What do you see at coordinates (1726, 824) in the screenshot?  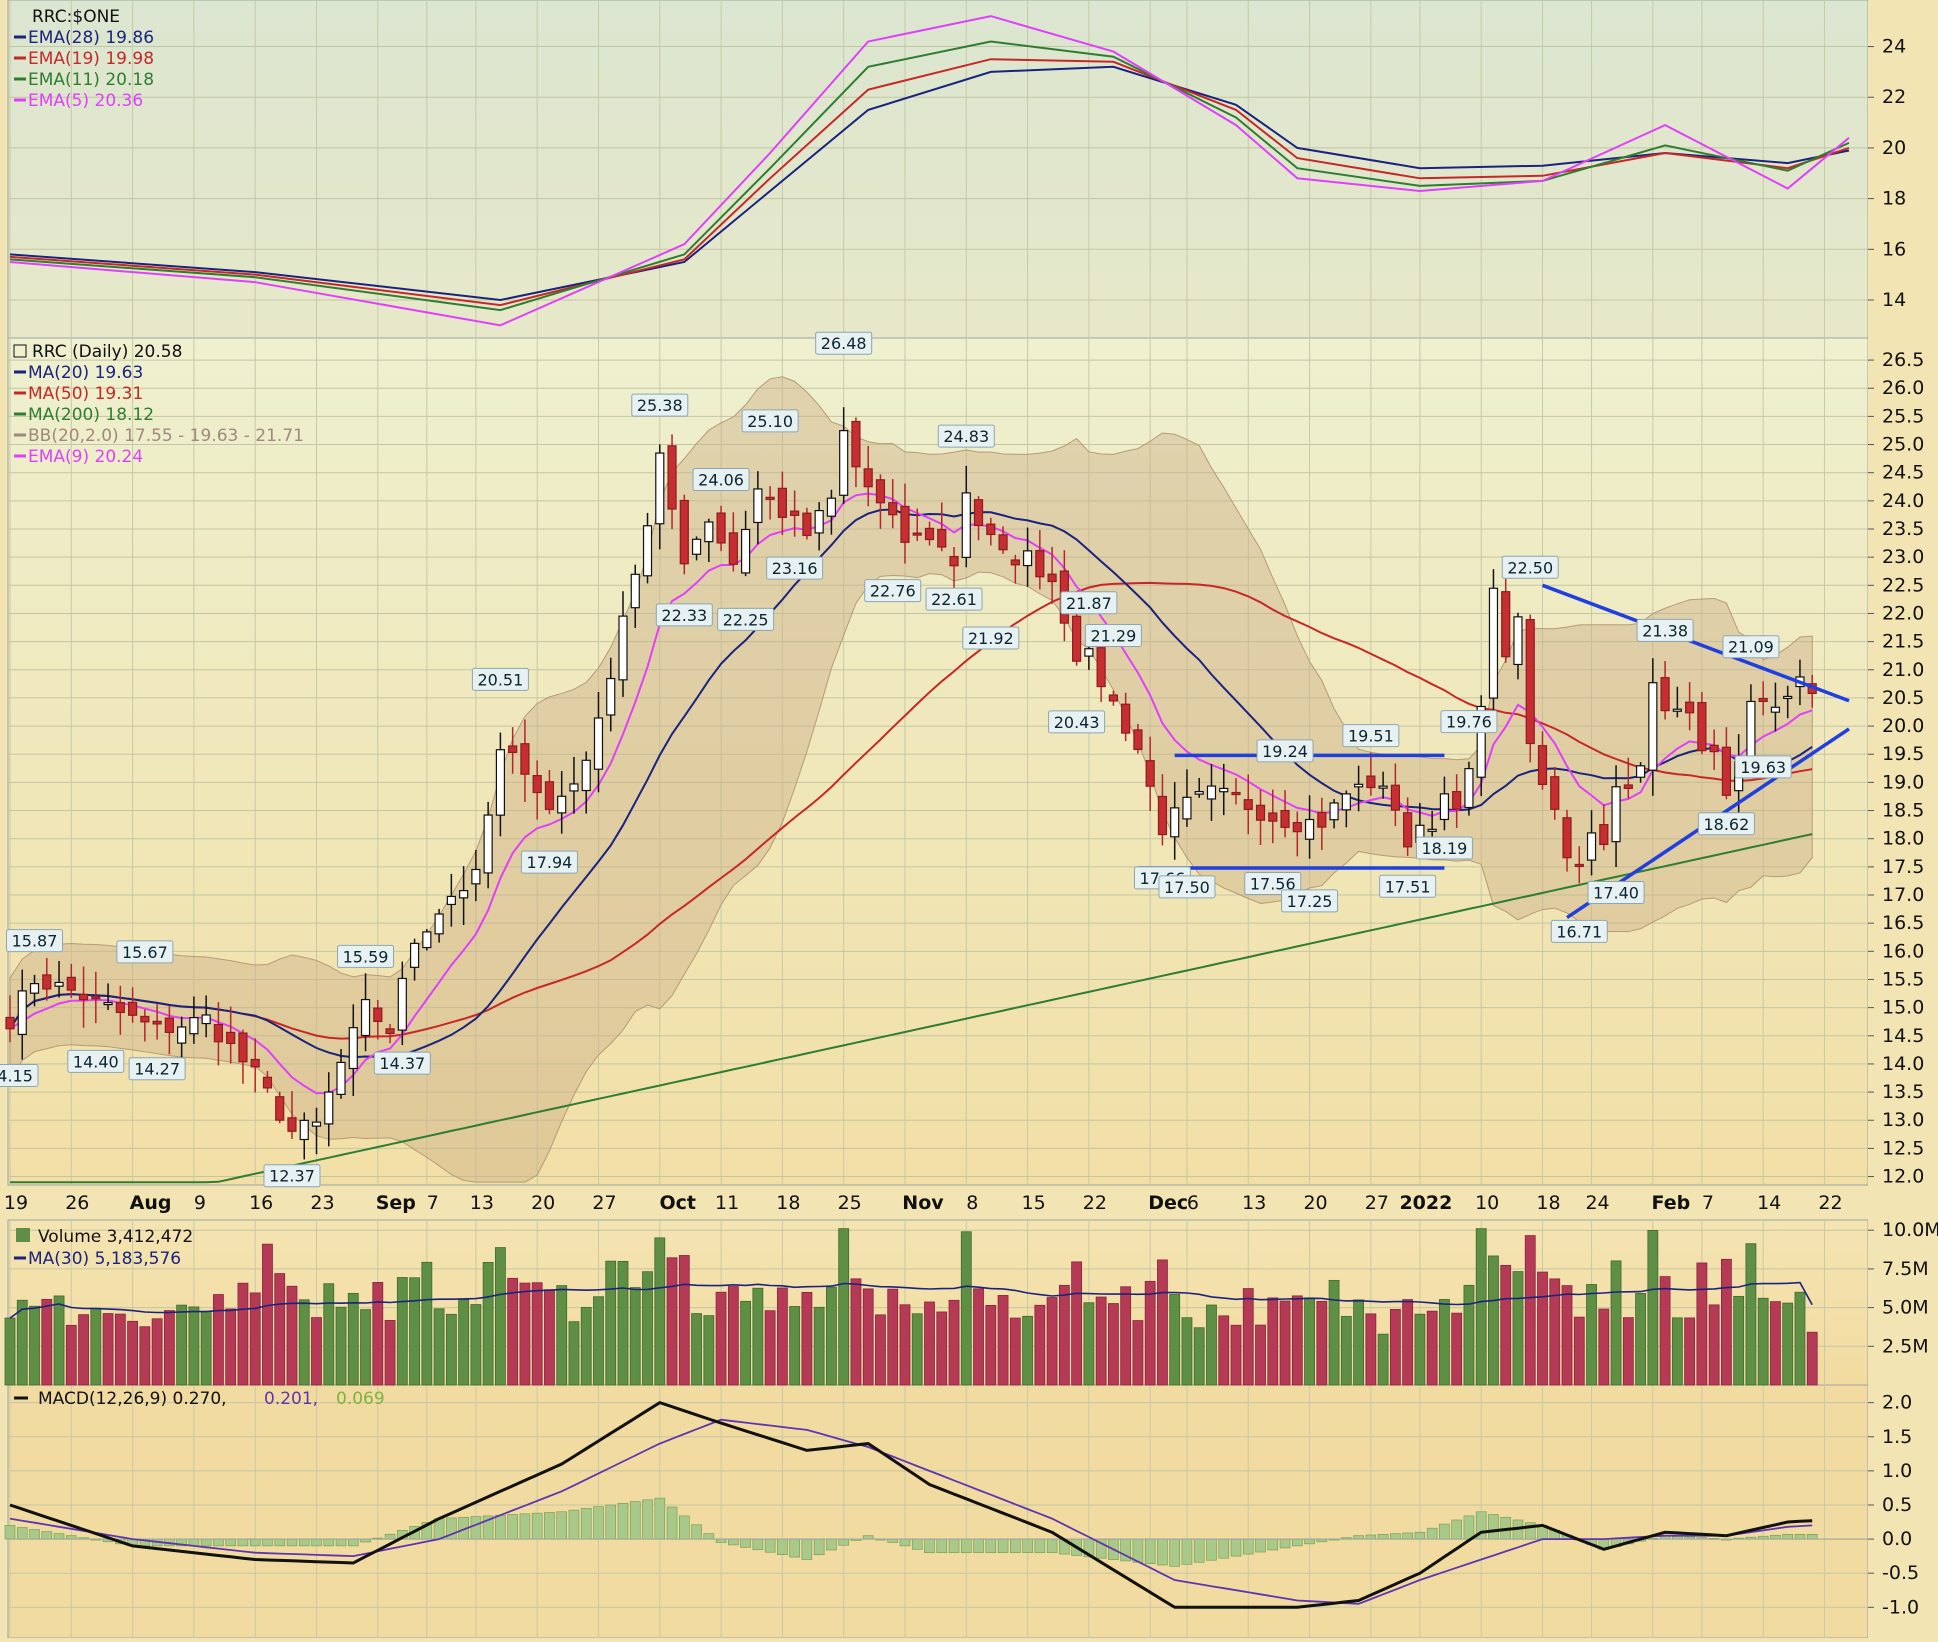 I see `data-label-text: 18.62` at bounding box center [1726, 824].